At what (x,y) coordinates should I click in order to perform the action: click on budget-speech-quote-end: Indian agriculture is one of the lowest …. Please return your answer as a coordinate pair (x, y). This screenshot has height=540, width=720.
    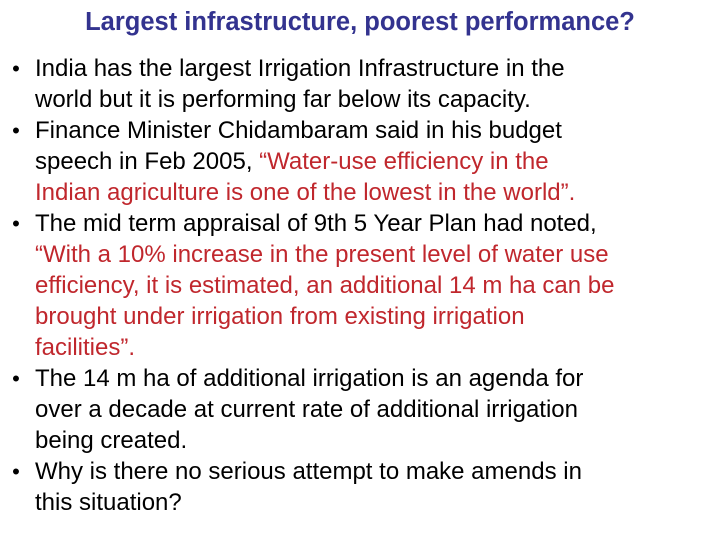
    Looking at the image, I should click on (305, 192).